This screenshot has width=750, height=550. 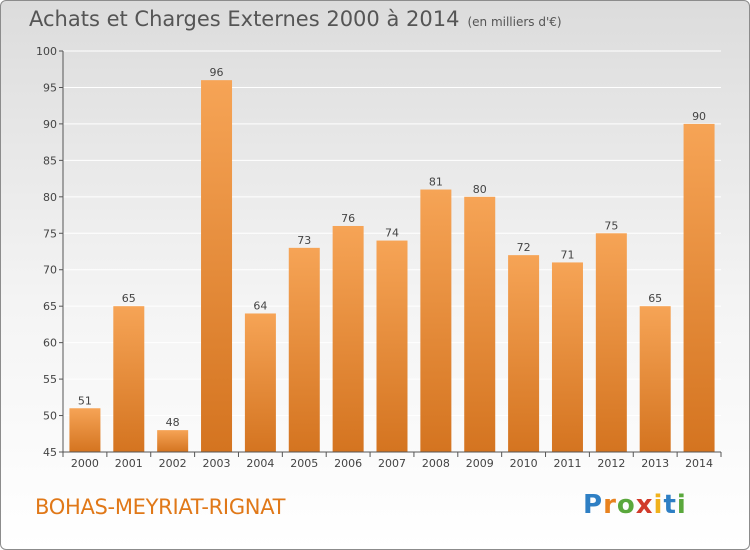 What do you see at coordinates (524, 463) in the screenshot?
I see `x-tick-label: 2010` at bounding box center [524, 463].